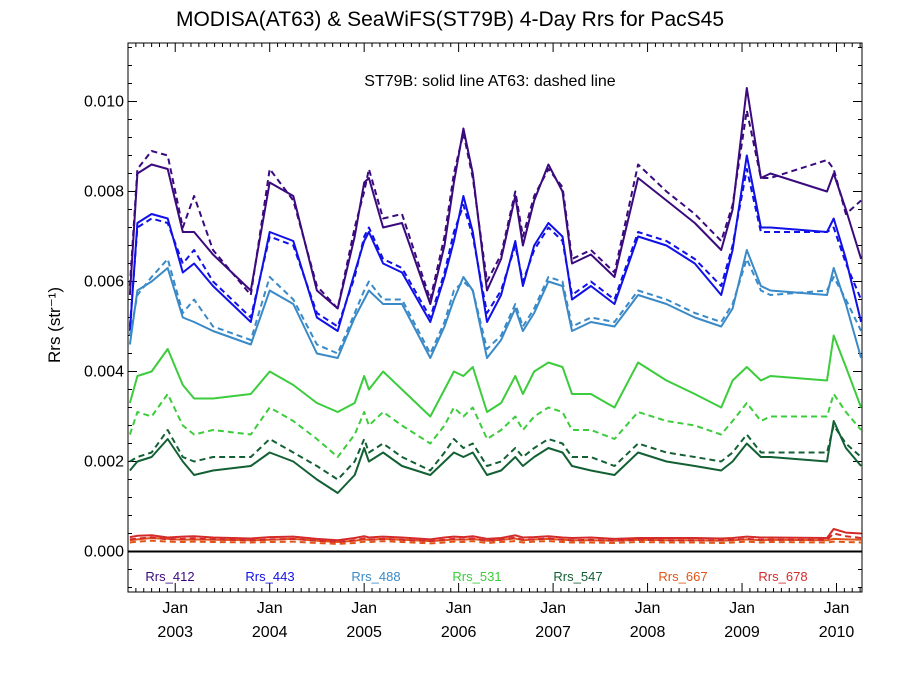 This screenshot has height=675, width=900. I want to click on legend-item-rrs-531: Rrs_531, so click(476, 576).